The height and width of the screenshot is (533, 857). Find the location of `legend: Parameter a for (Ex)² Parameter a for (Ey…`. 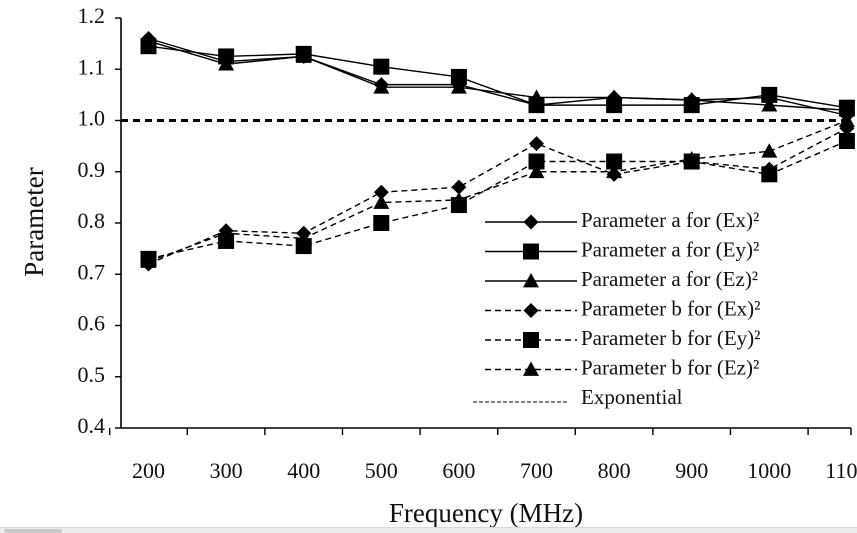

legend: Parameter a for (Ex)² Parameter a for (Ey… is located at coordinates (616, 308).